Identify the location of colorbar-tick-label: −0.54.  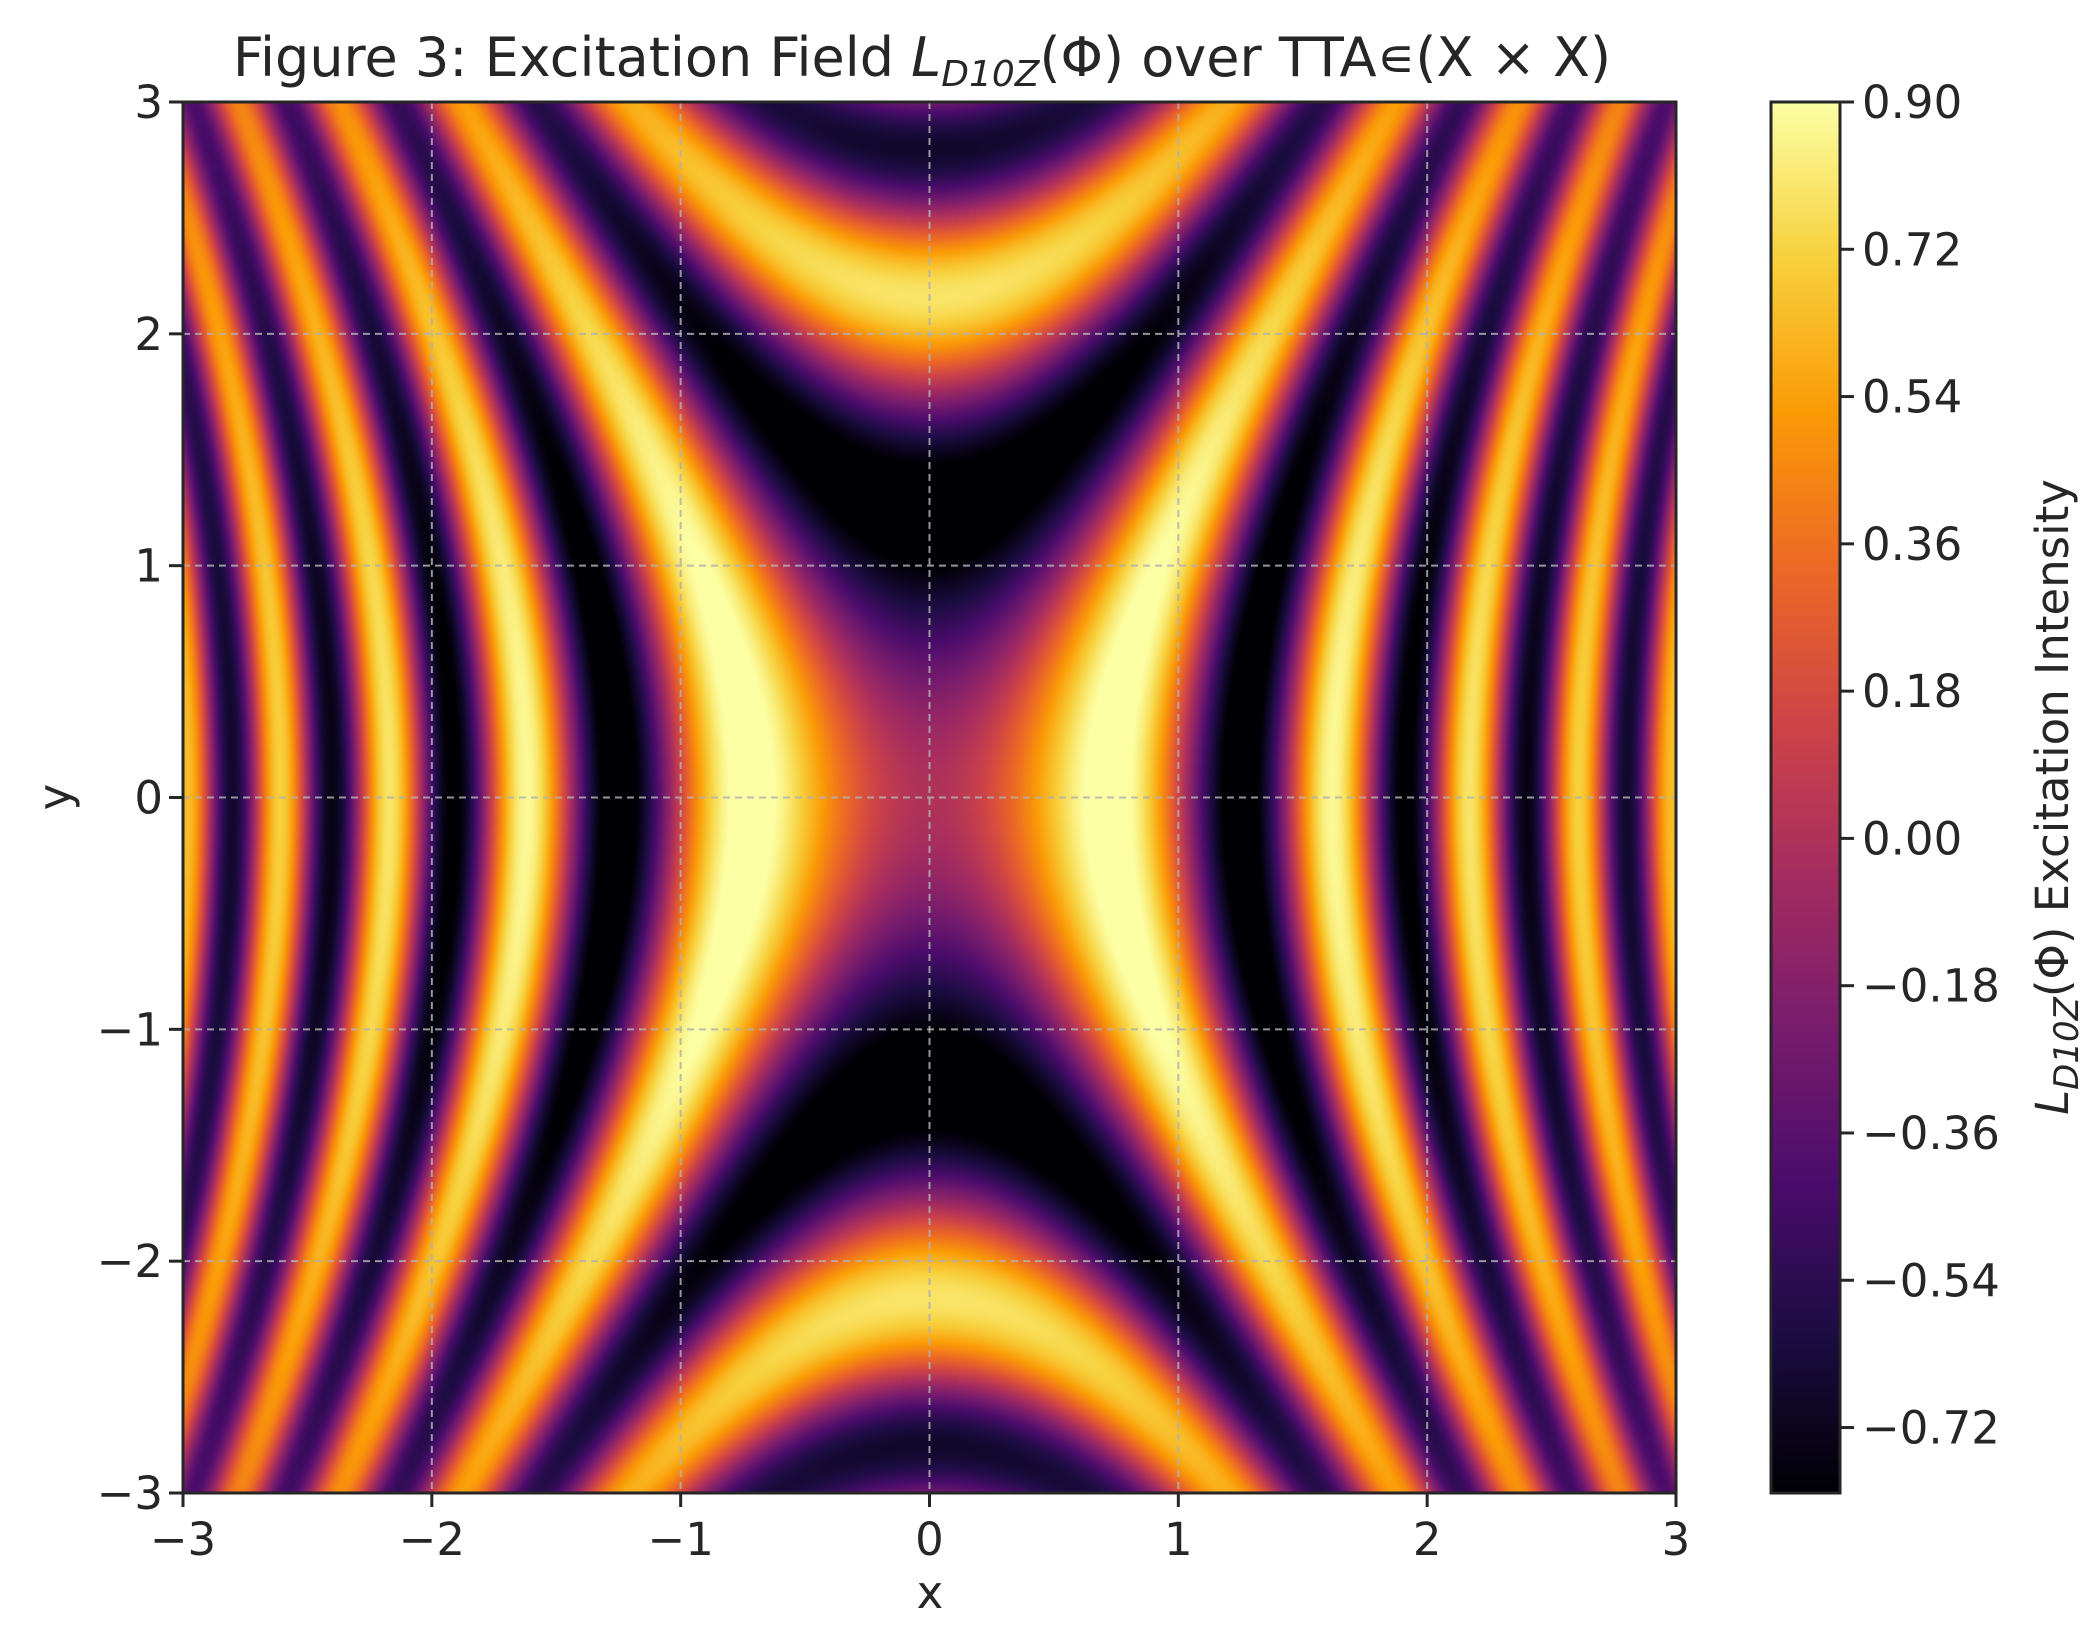
(1931, 1280).